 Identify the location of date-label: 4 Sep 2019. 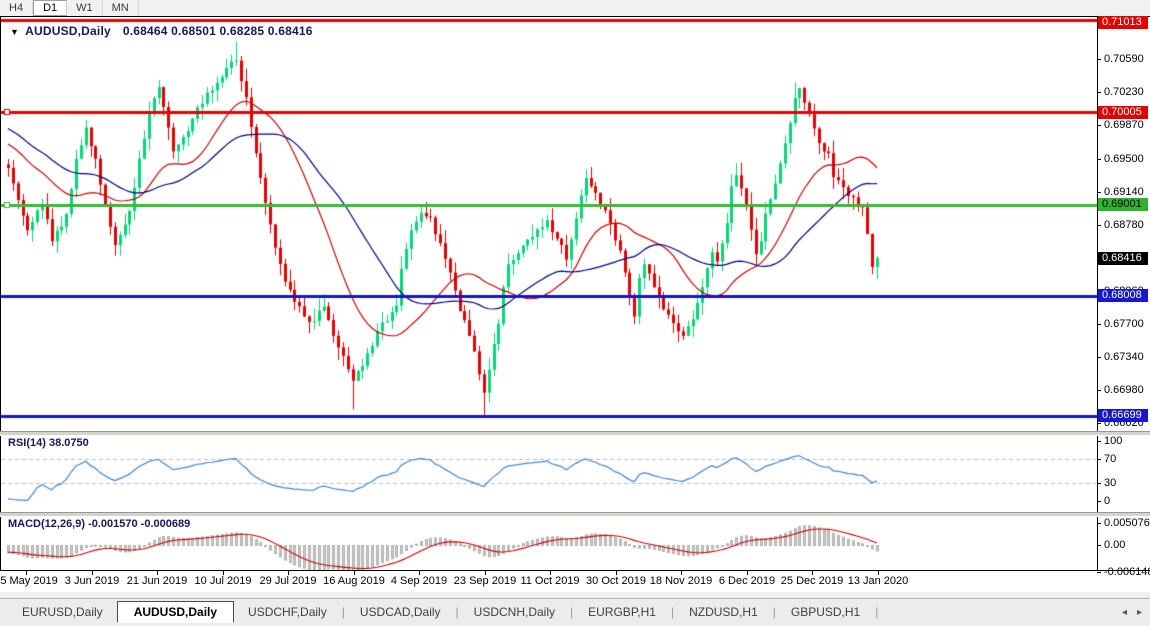
(419, 581).